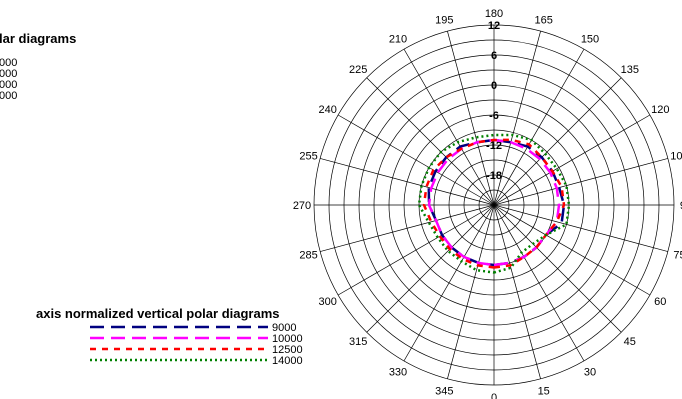  I want to click on angle-tick-label: 195, so click(444, 21).